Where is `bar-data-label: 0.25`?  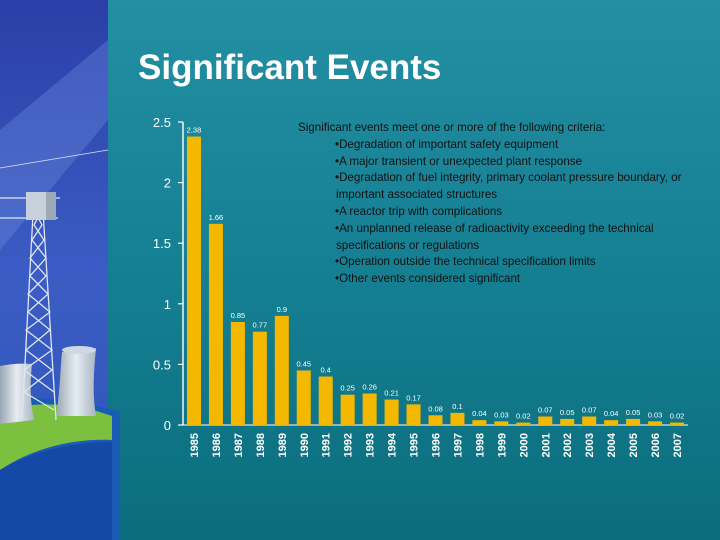 bar-data-label: 0.25 is located at coordinates (347, 388).